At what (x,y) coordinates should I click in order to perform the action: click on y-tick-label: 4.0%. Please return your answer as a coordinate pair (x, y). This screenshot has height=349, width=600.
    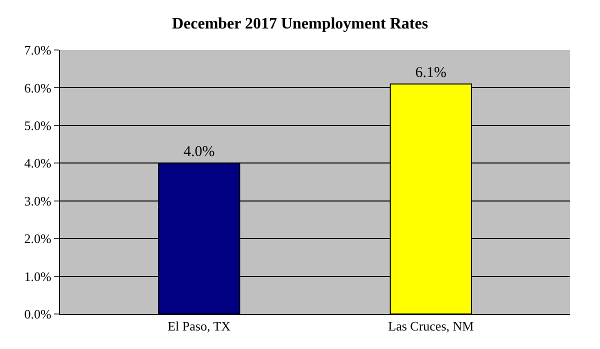
    Looking at the image, I should click on (38, 163).